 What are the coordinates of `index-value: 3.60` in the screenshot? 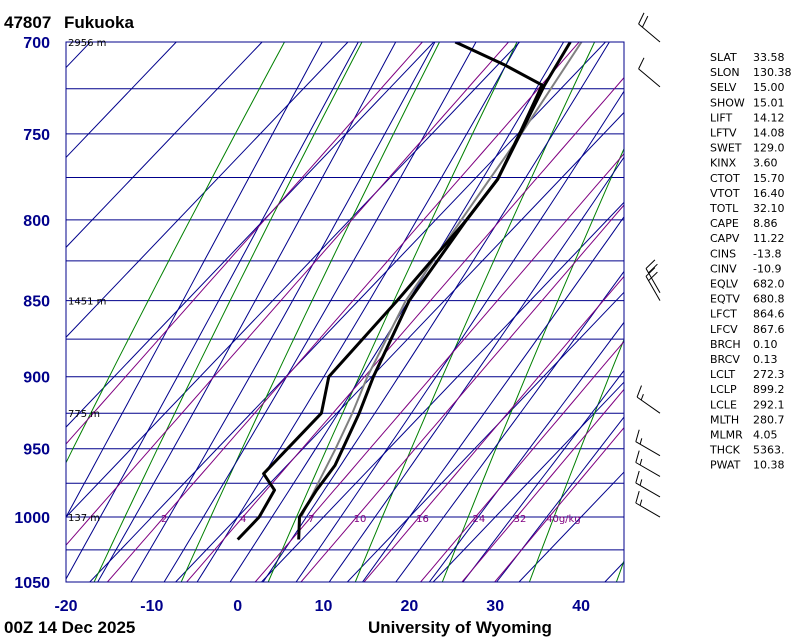 It's located at (765, 163).